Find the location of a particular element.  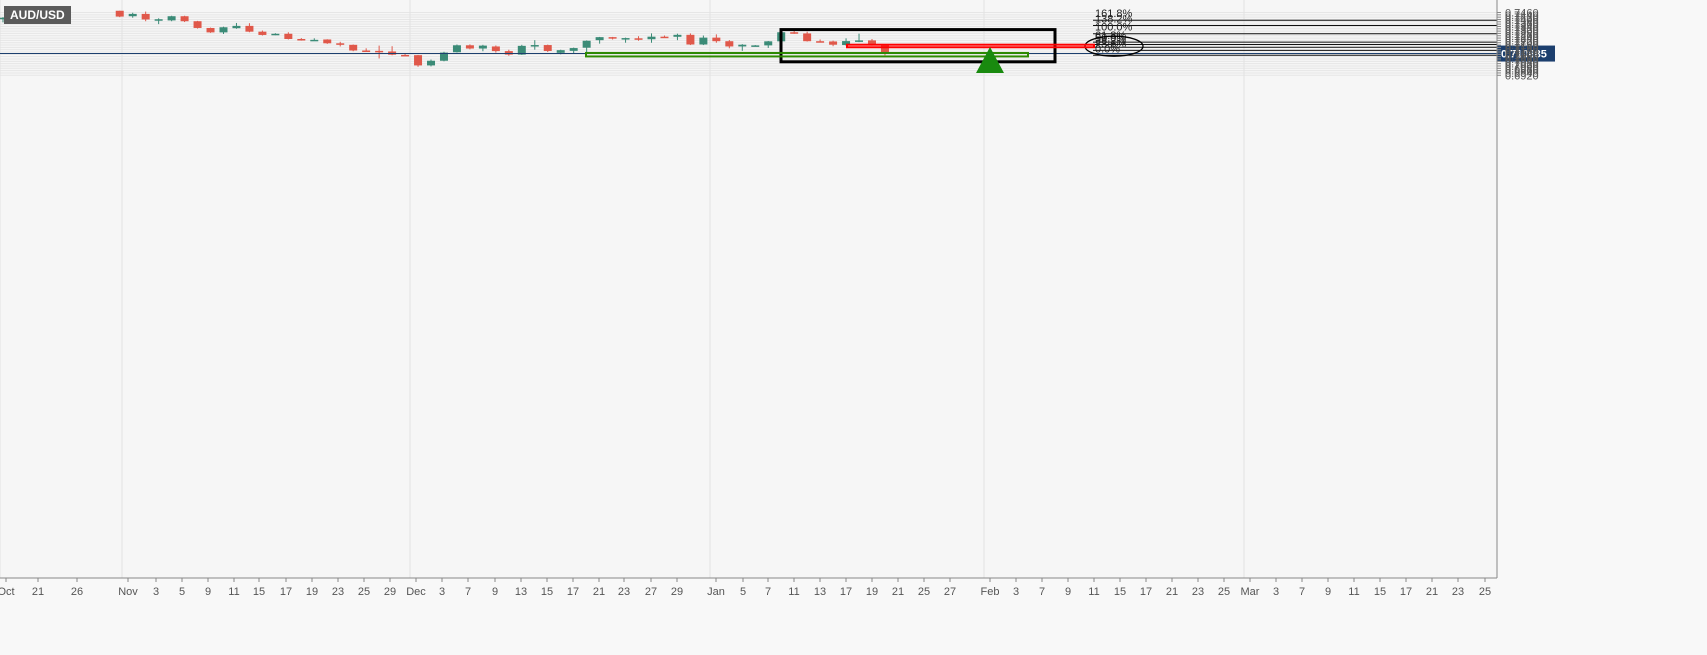

y-tick-label: 0.7440 is located at coordinates (1522, 16).